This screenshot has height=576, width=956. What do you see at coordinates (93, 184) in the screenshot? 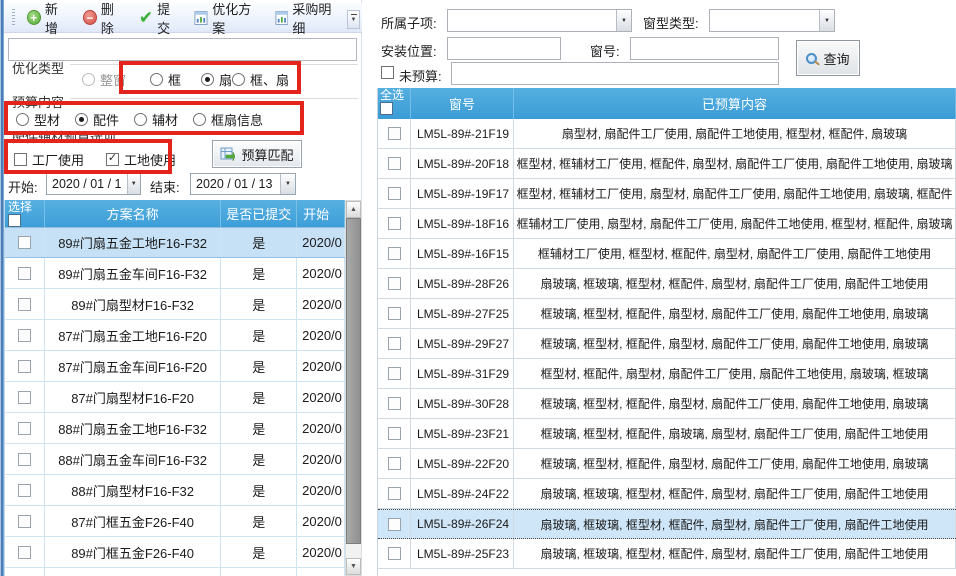
I see `start-date-picker: 2020 / 01 / 1 ▼` at bounding box center [93, 184].